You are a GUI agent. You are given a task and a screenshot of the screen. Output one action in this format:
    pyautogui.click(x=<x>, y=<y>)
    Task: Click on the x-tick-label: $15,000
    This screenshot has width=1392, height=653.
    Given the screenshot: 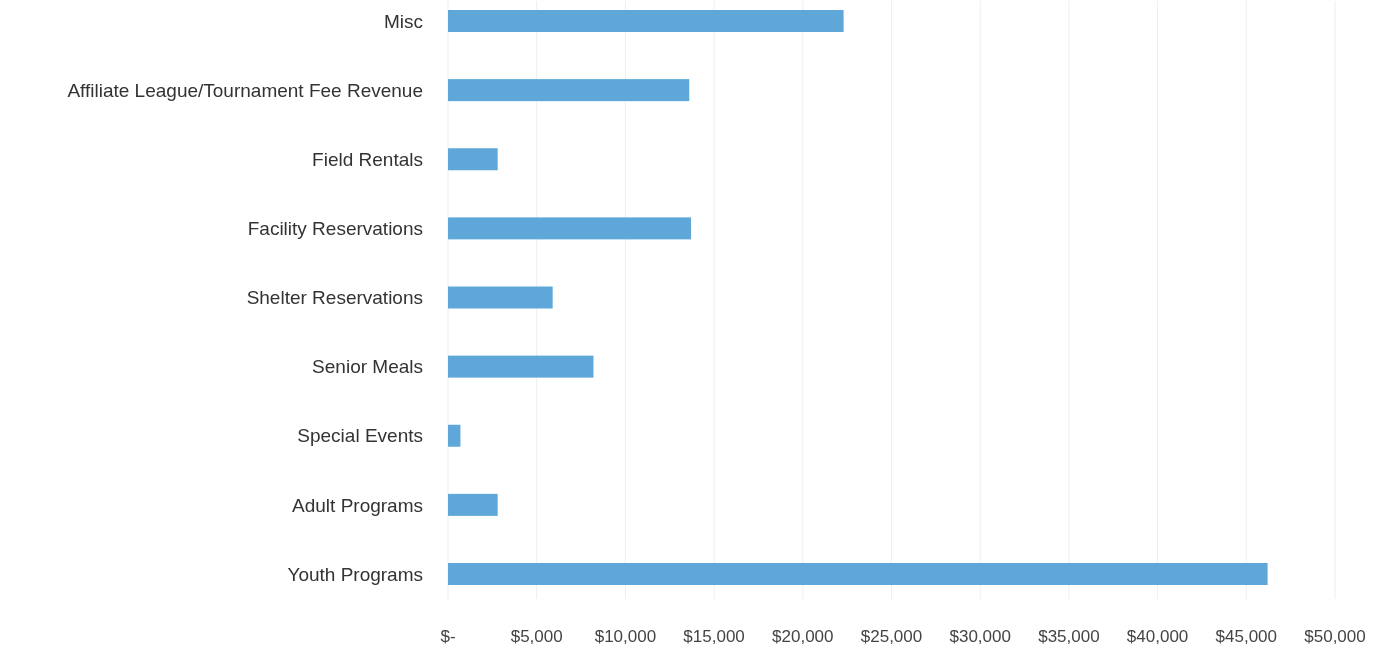 What is the action you would take?
    pyautogui.click(x=714, y=636)
    